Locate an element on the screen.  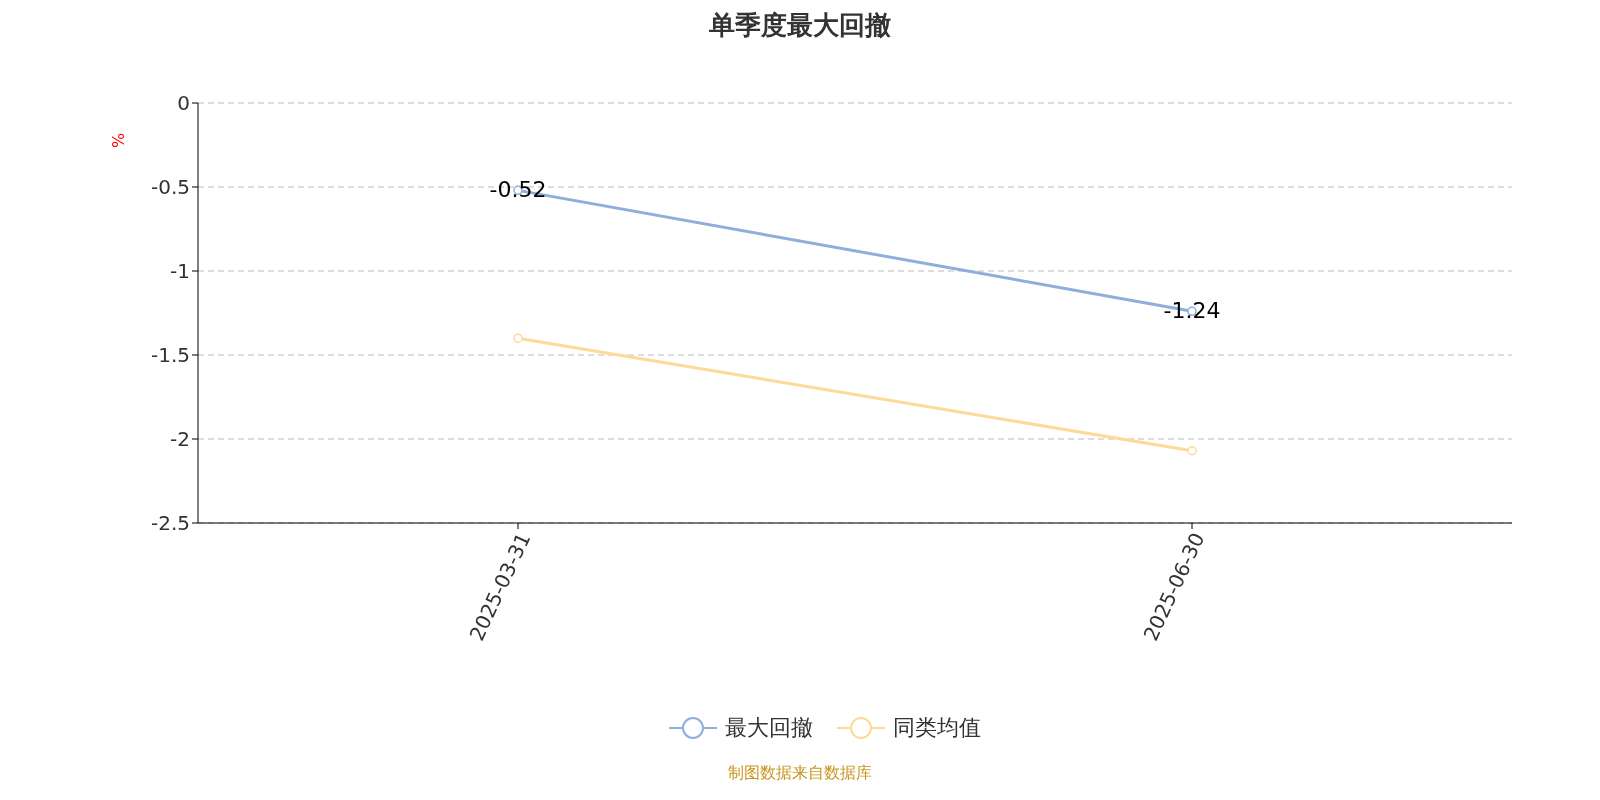
text: 制图数据来自数据库 is located at coordinates (800, 773).